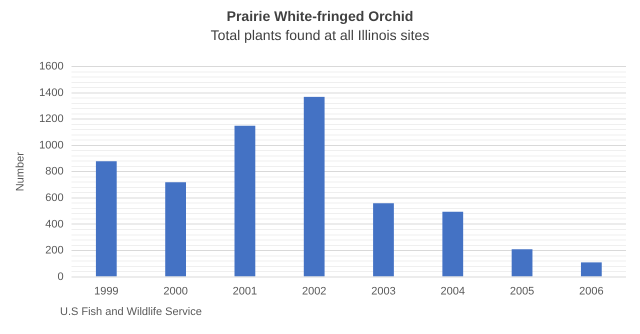 This screenshot has height=334, width=640. What do you see at coordinates (314, 291) in the screenshot?
I see `x-tick-label: 2002` at bounding box center [314, 291].